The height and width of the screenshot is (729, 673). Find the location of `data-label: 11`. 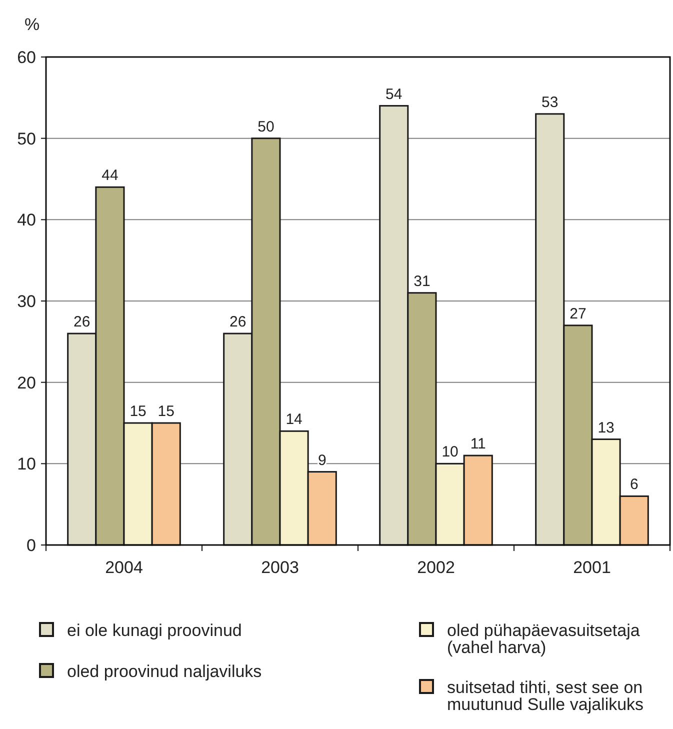

data-label: 11 is located at coordinates (478, 444).